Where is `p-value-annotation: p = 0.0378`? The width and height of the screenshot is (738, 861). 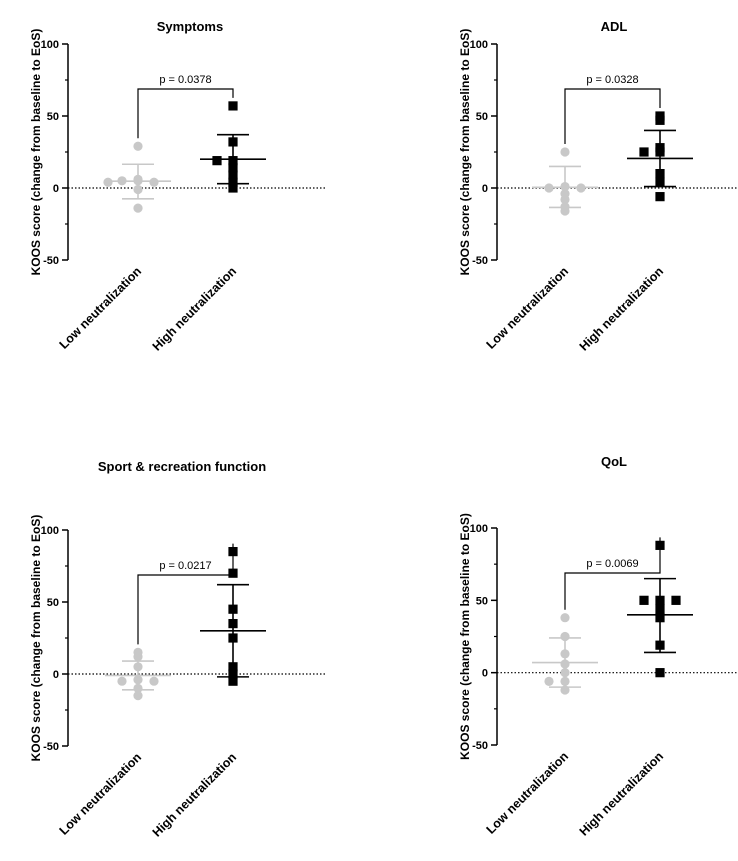 p-value-annotation: p = 0.0378 is located at coordinates (185, 80).